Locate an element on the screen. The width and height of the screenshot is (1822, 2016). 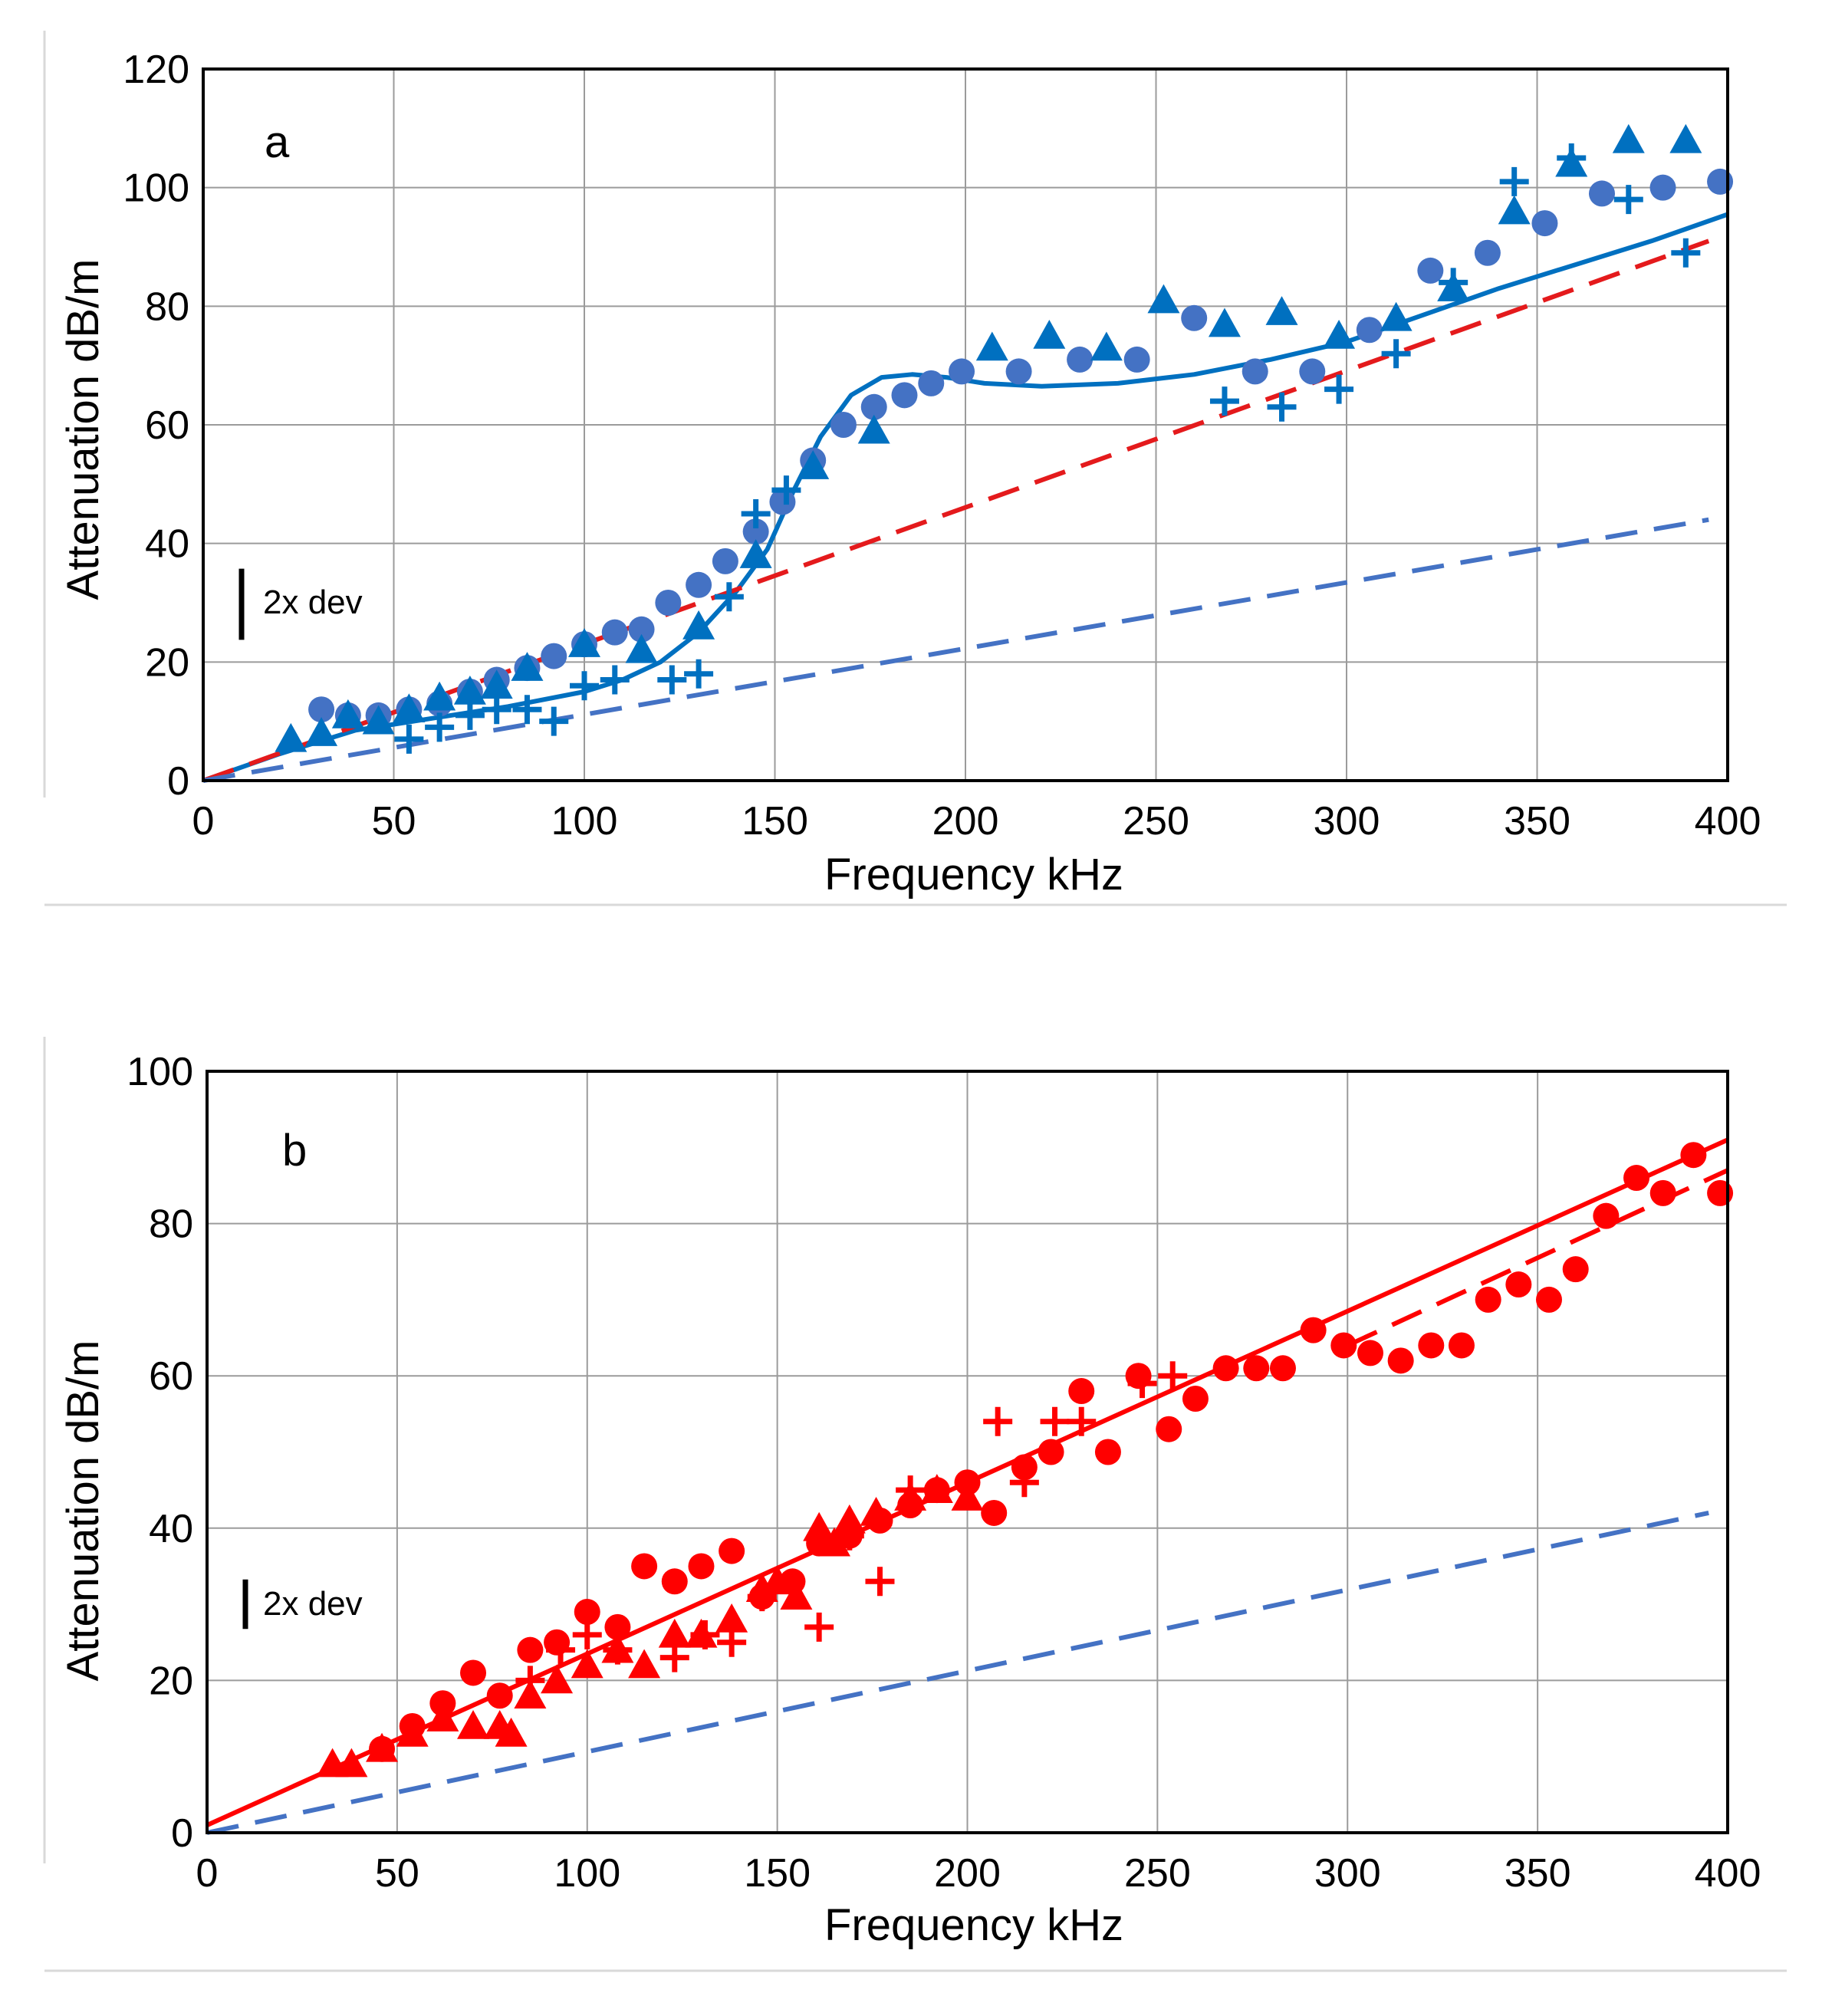
x-tick-label: 250 is located at coordinates (1157, 1874).